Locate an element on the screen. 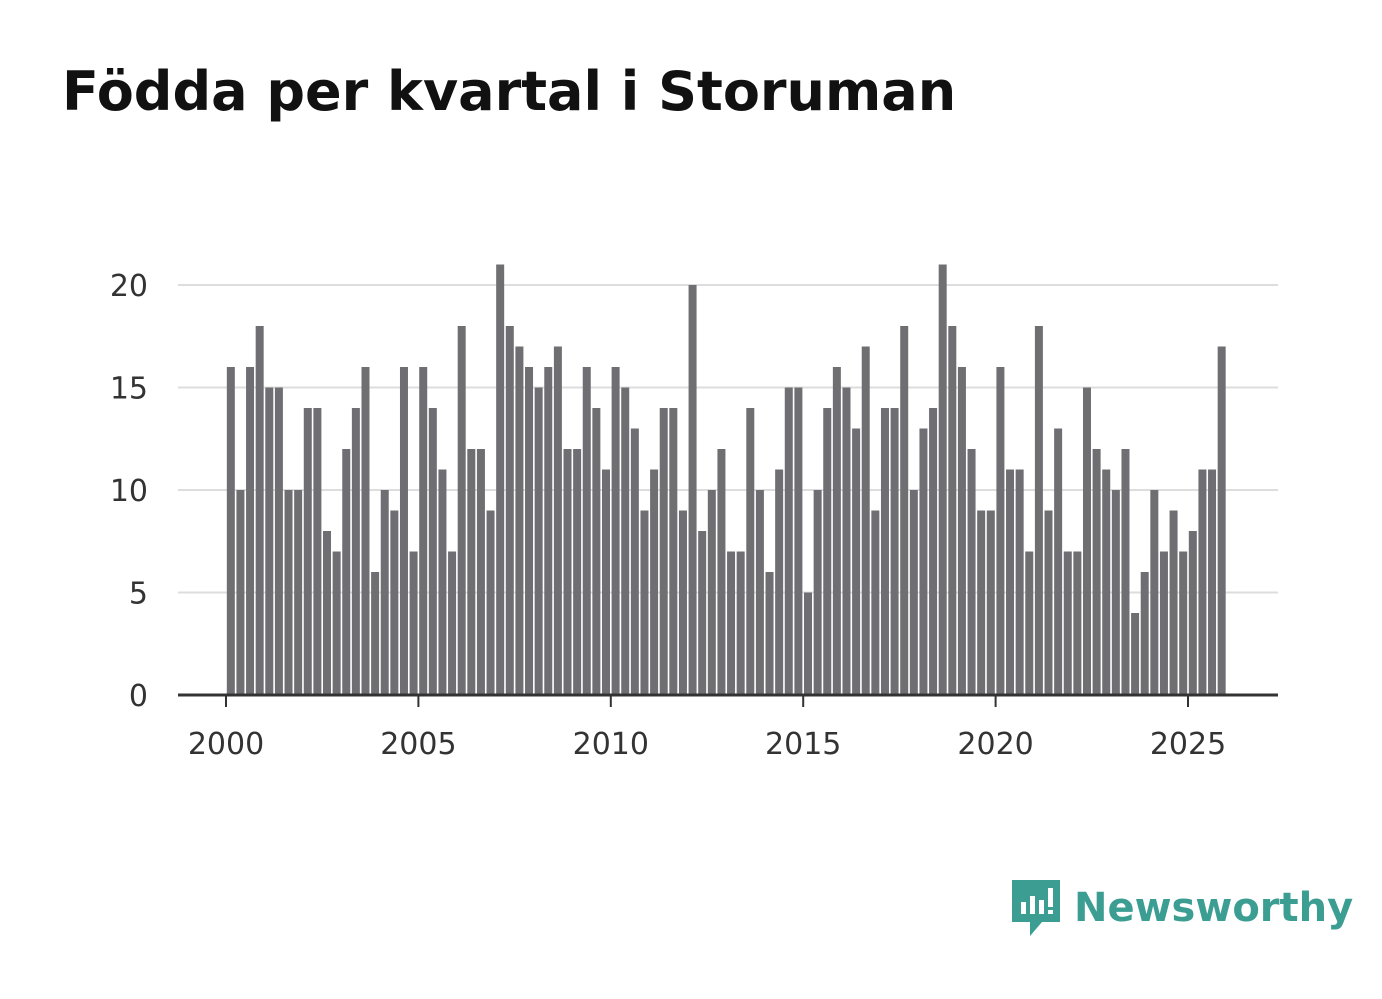 This screenshot has width=1382, height=999. y-tick-label: 10 is located at coordinates (129, 491).